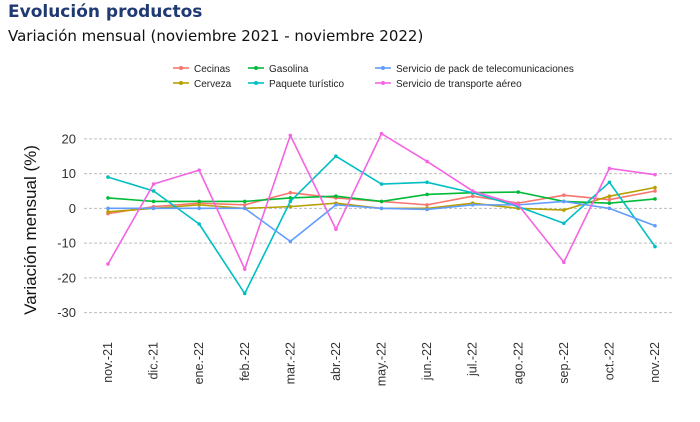 The height and width of the screenshot is (422, 700). I want to click on legend-entry: Servicio de pack de telecomunicaciones, so click(474, 69).